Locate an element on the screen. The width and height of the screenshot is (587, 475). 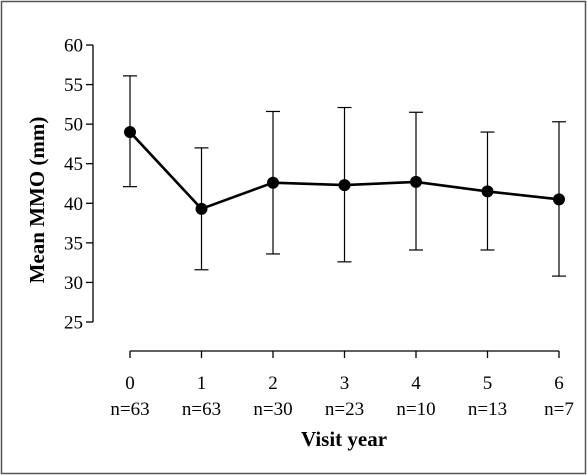
x-axis: 0 n=63 1 n=63 2 n=30 3 n=23 4 n=10 5 n=13 6 n=7 is located at coordinates (342, 385).